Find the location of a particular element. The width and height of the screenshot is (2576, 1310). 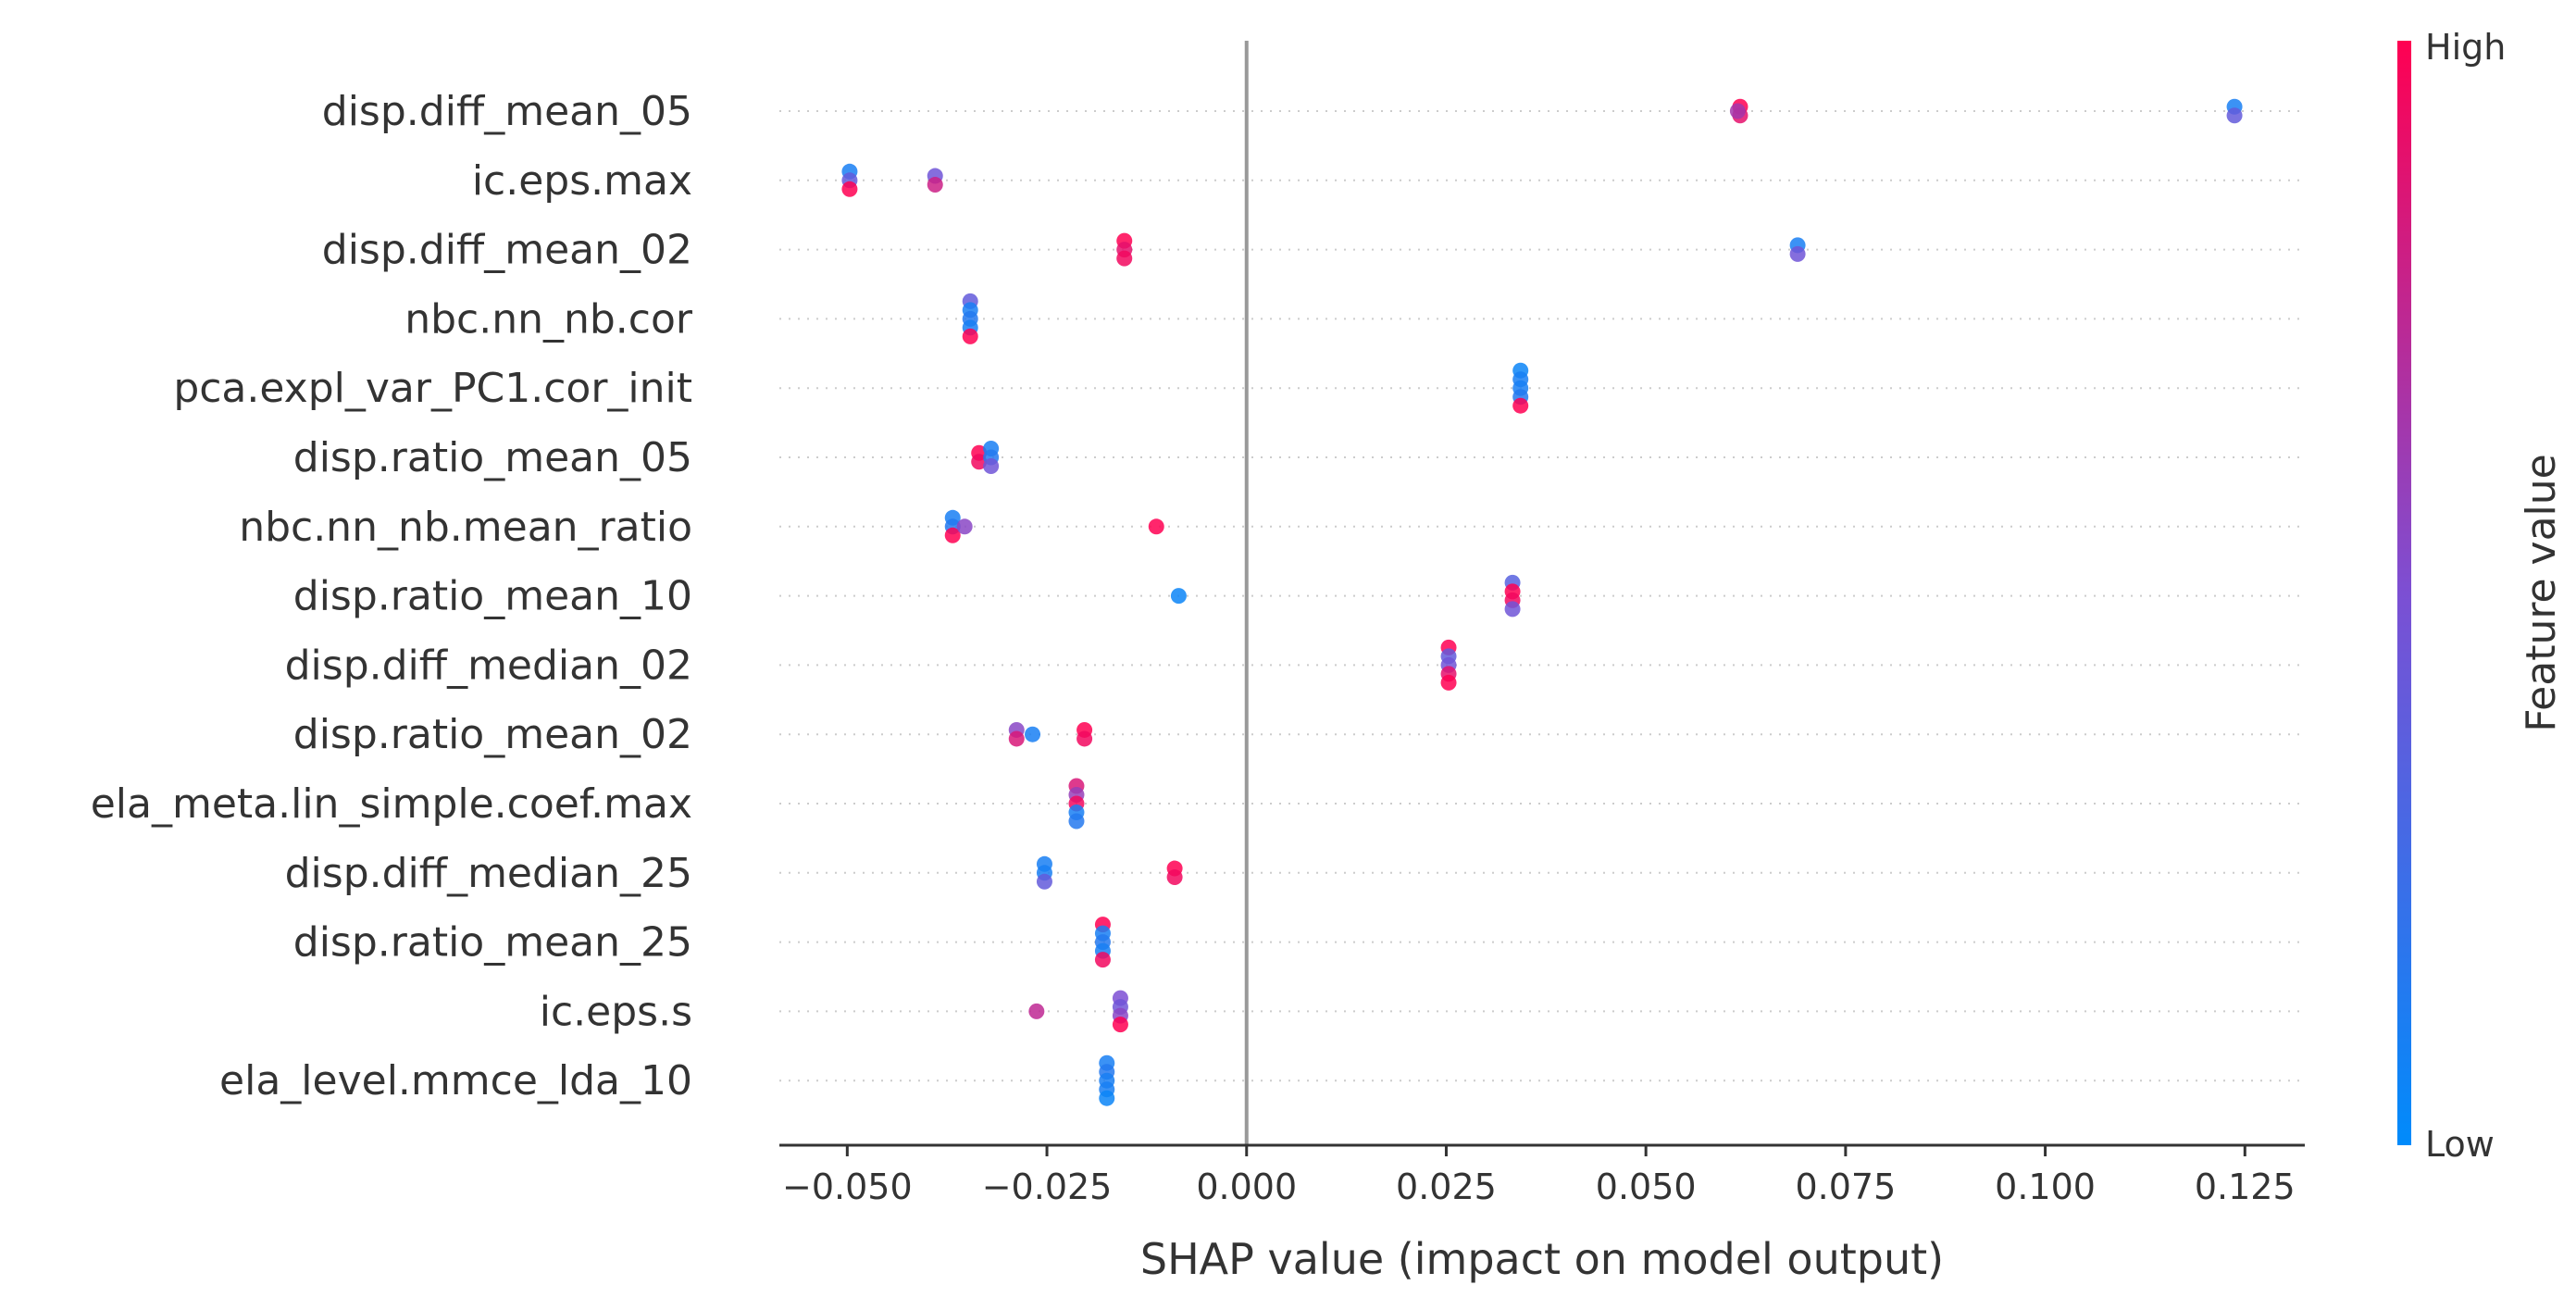

x-tick-label: −0.025 is located at coordinates (1047, 1187).